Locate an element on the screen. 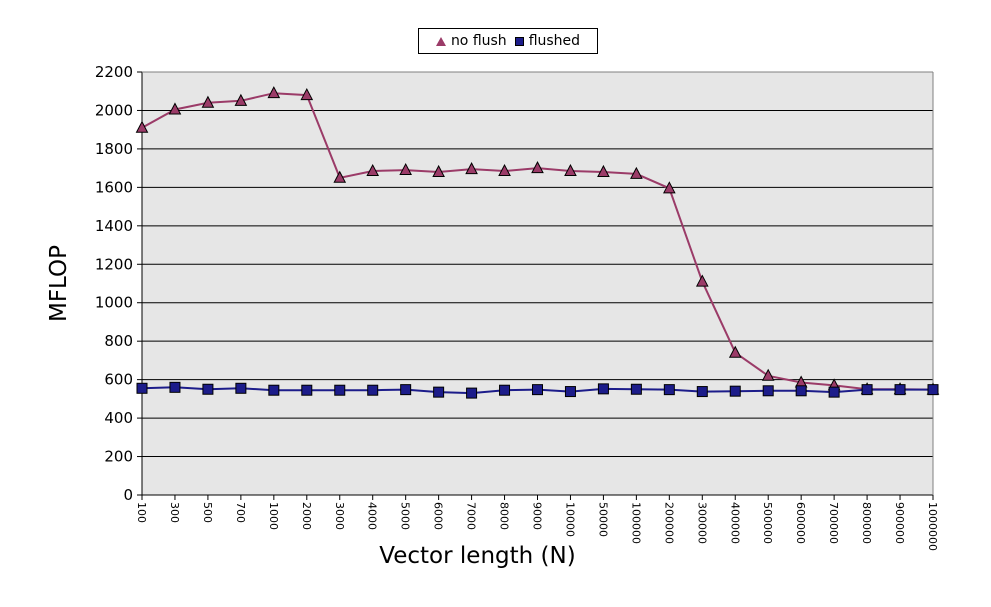  y-tick-label: 1800 is located at coordinates (114, 149).